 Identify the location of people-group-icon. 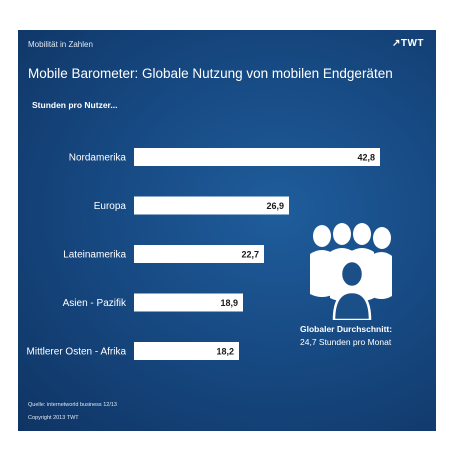
(351, 271).